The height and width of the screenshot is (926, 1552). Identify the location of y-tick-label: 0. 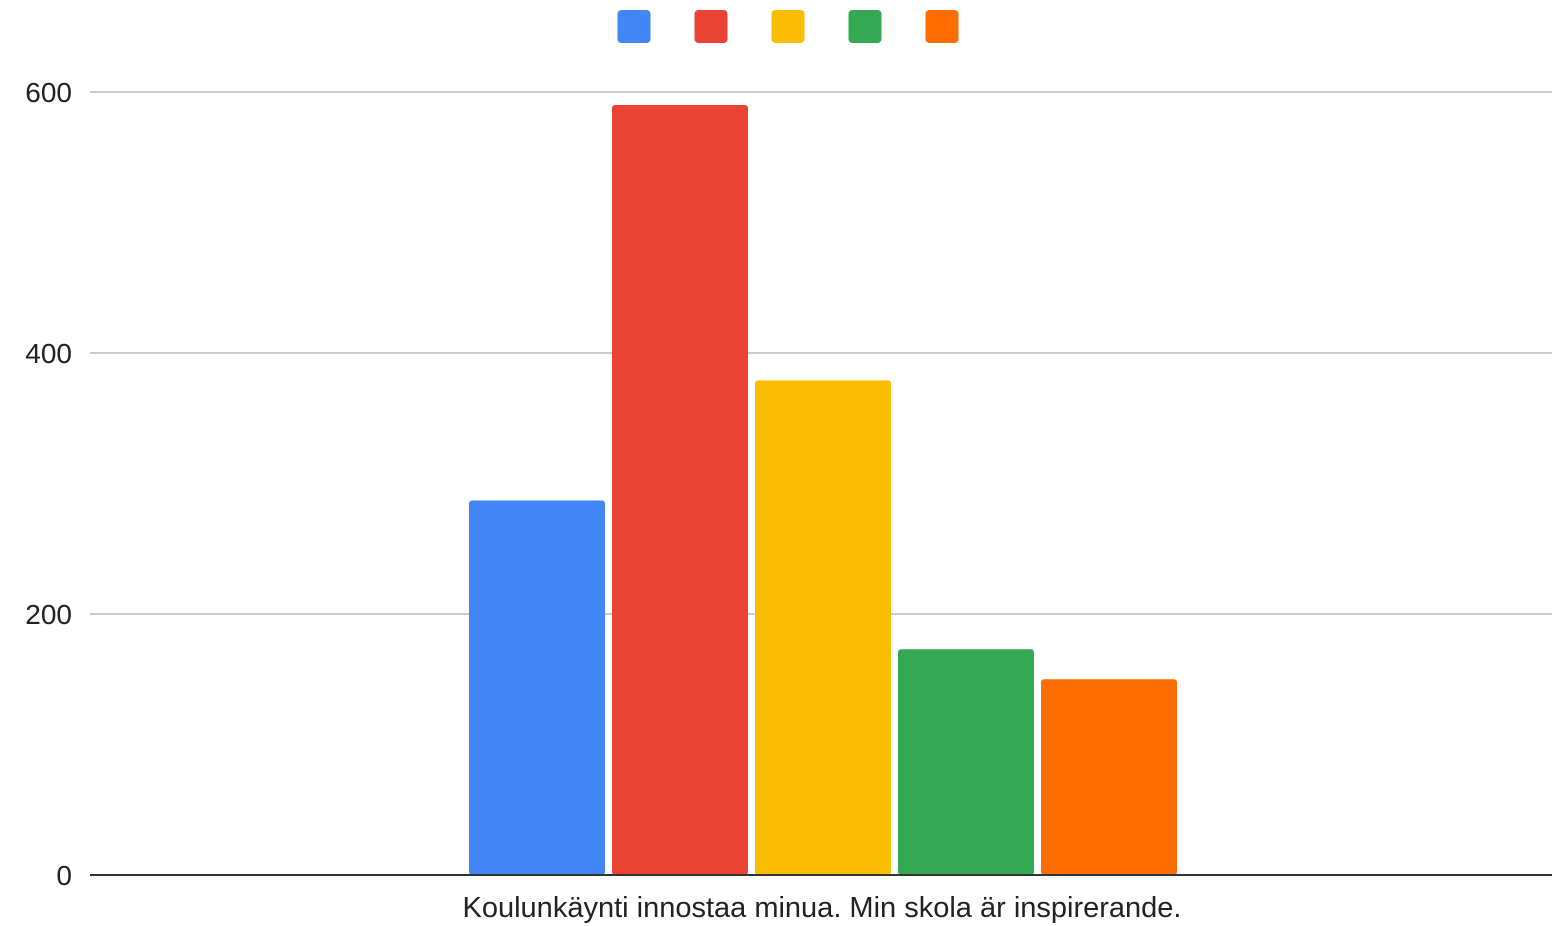
(64, 875).